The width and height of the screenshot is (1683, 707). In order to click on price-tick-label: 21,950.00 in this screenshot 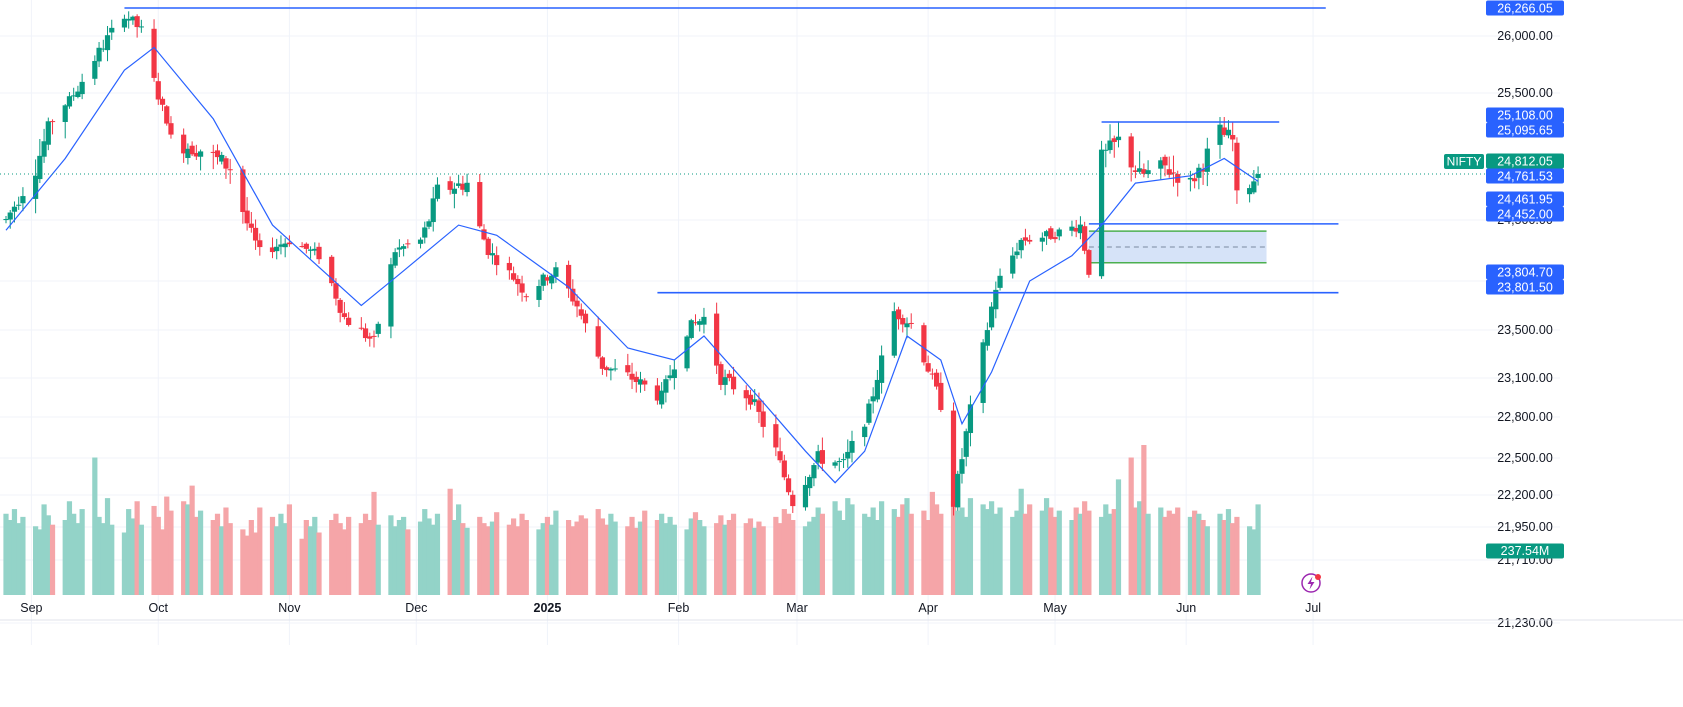, I will do `click(1525, 527)`.